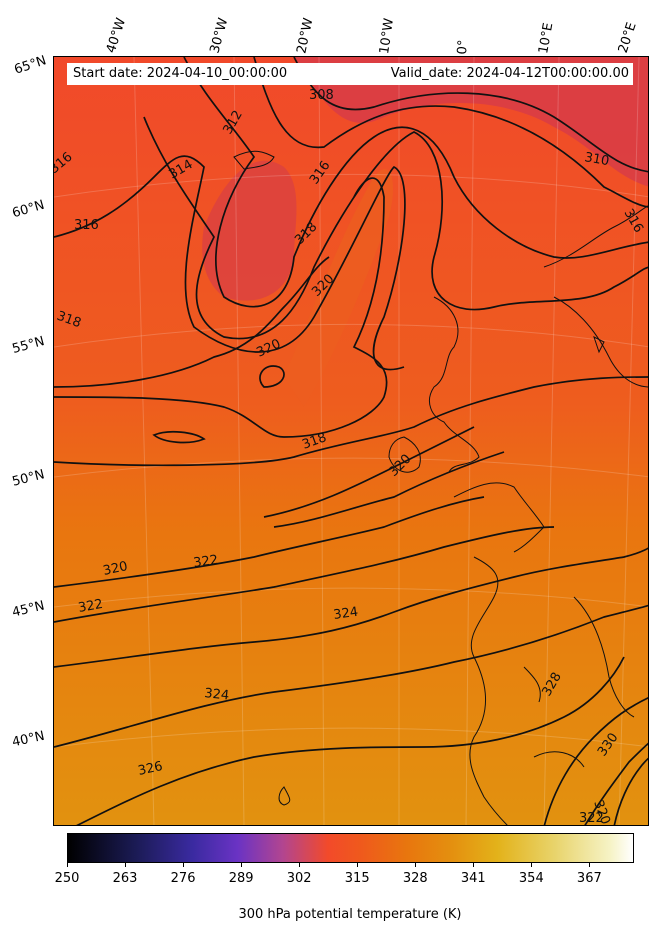 The image size is (659, 936). What do you see at coordinates (150, 769) in the screenshot?
I see `contour-label: 326` at bounding box center [150, 769].